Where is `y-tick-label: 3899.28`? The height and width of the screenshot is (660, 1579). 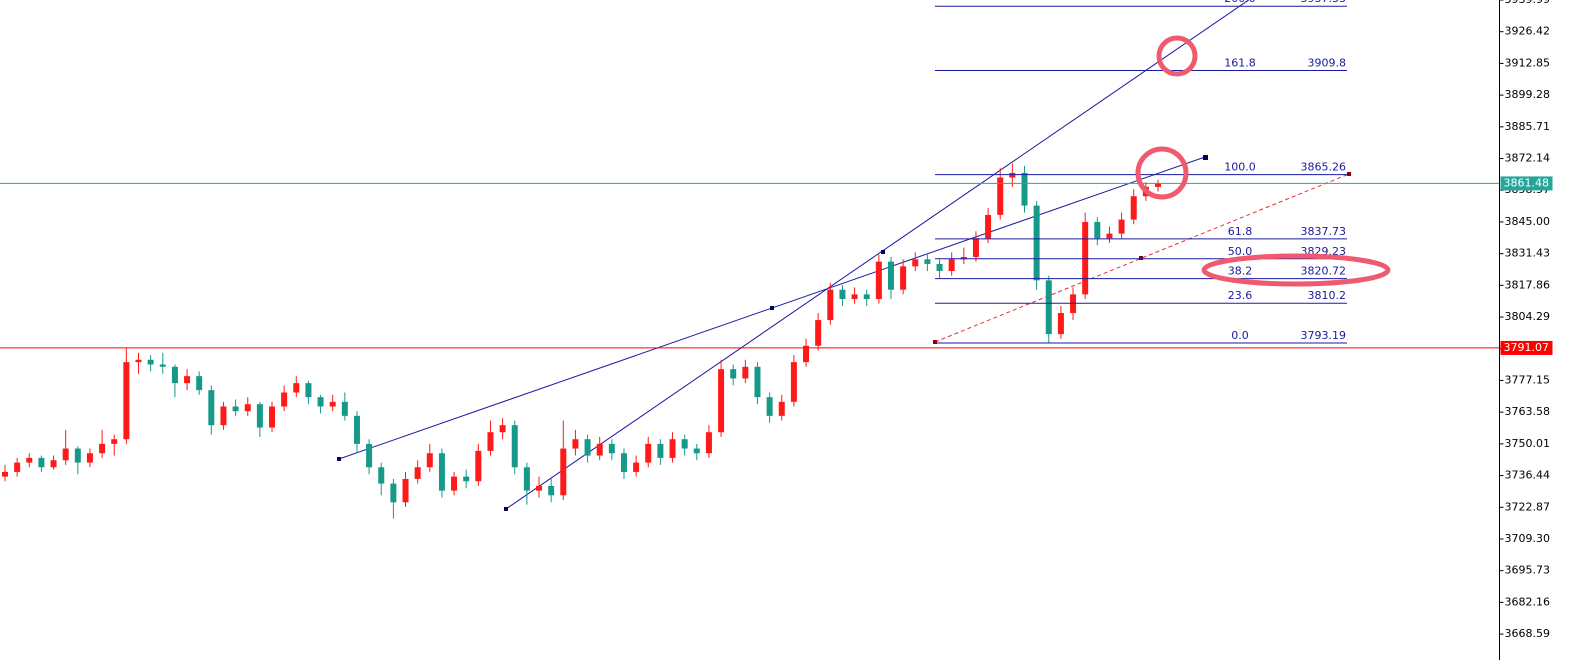 y-tick-label: 3899.28 is located at coordinates (1528, 94).